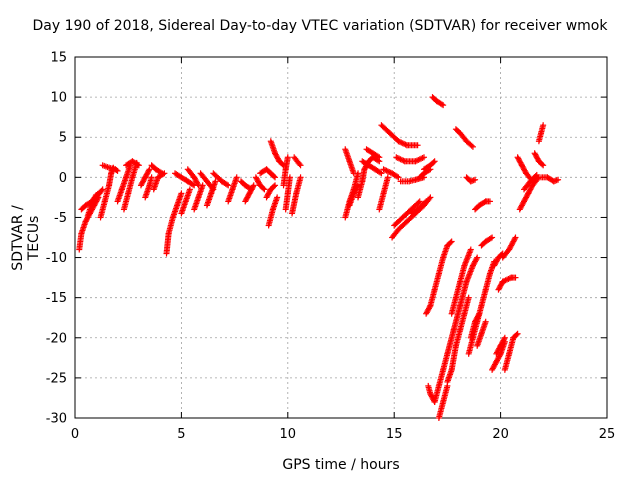  What do you see at coordinates (56, 338) in the screenshot?
I see `y-tick-label: -20` at bounding box center [56, 338].